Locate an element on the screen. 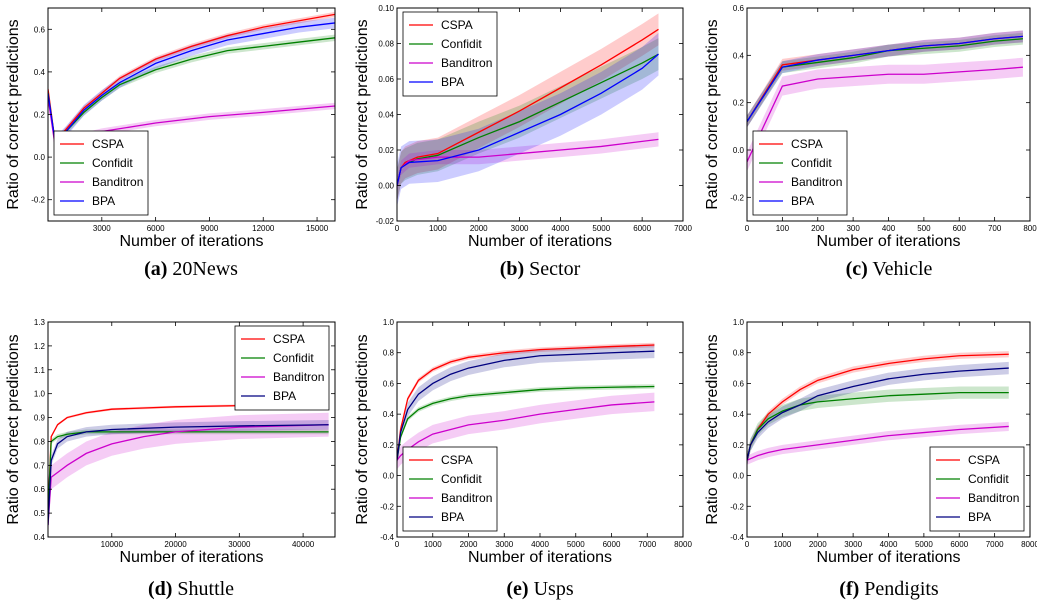 The image size is (1037, 607). subfigure-caption-label: (f) is located at coordinates (849, 589).